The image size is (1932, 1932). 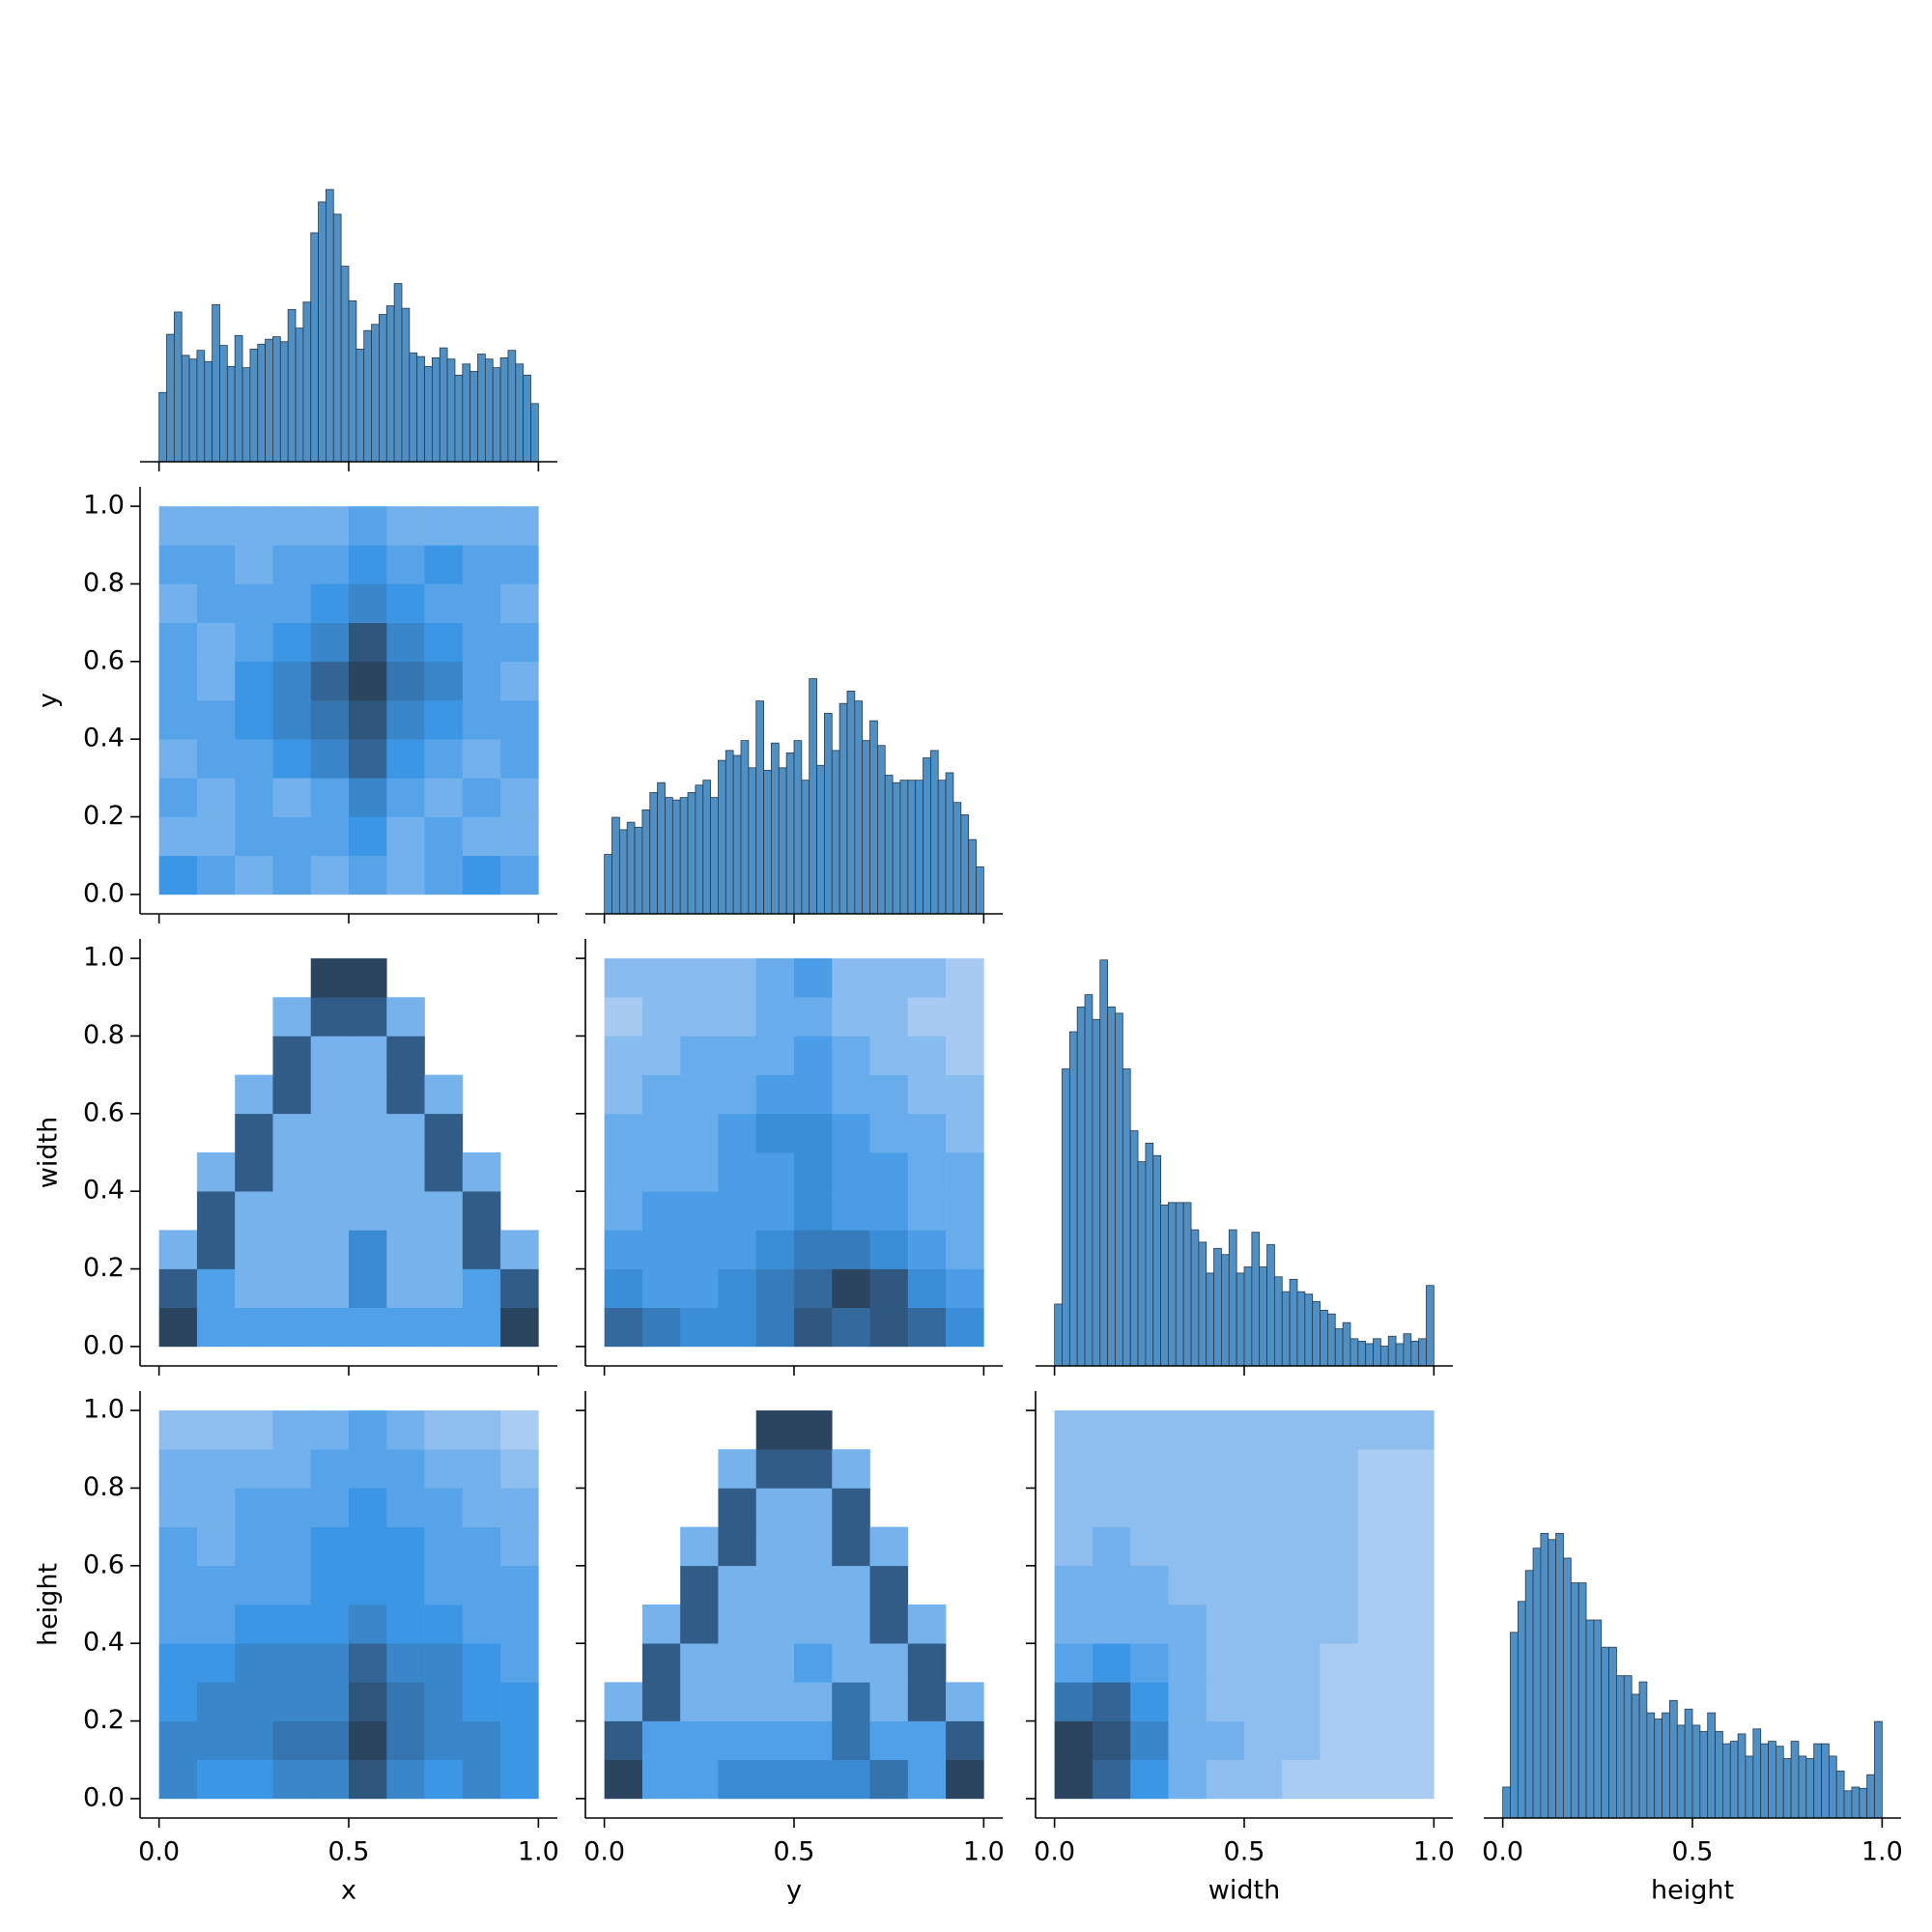 I want to click on y-axis-label: y, so click(x=49, y=700).